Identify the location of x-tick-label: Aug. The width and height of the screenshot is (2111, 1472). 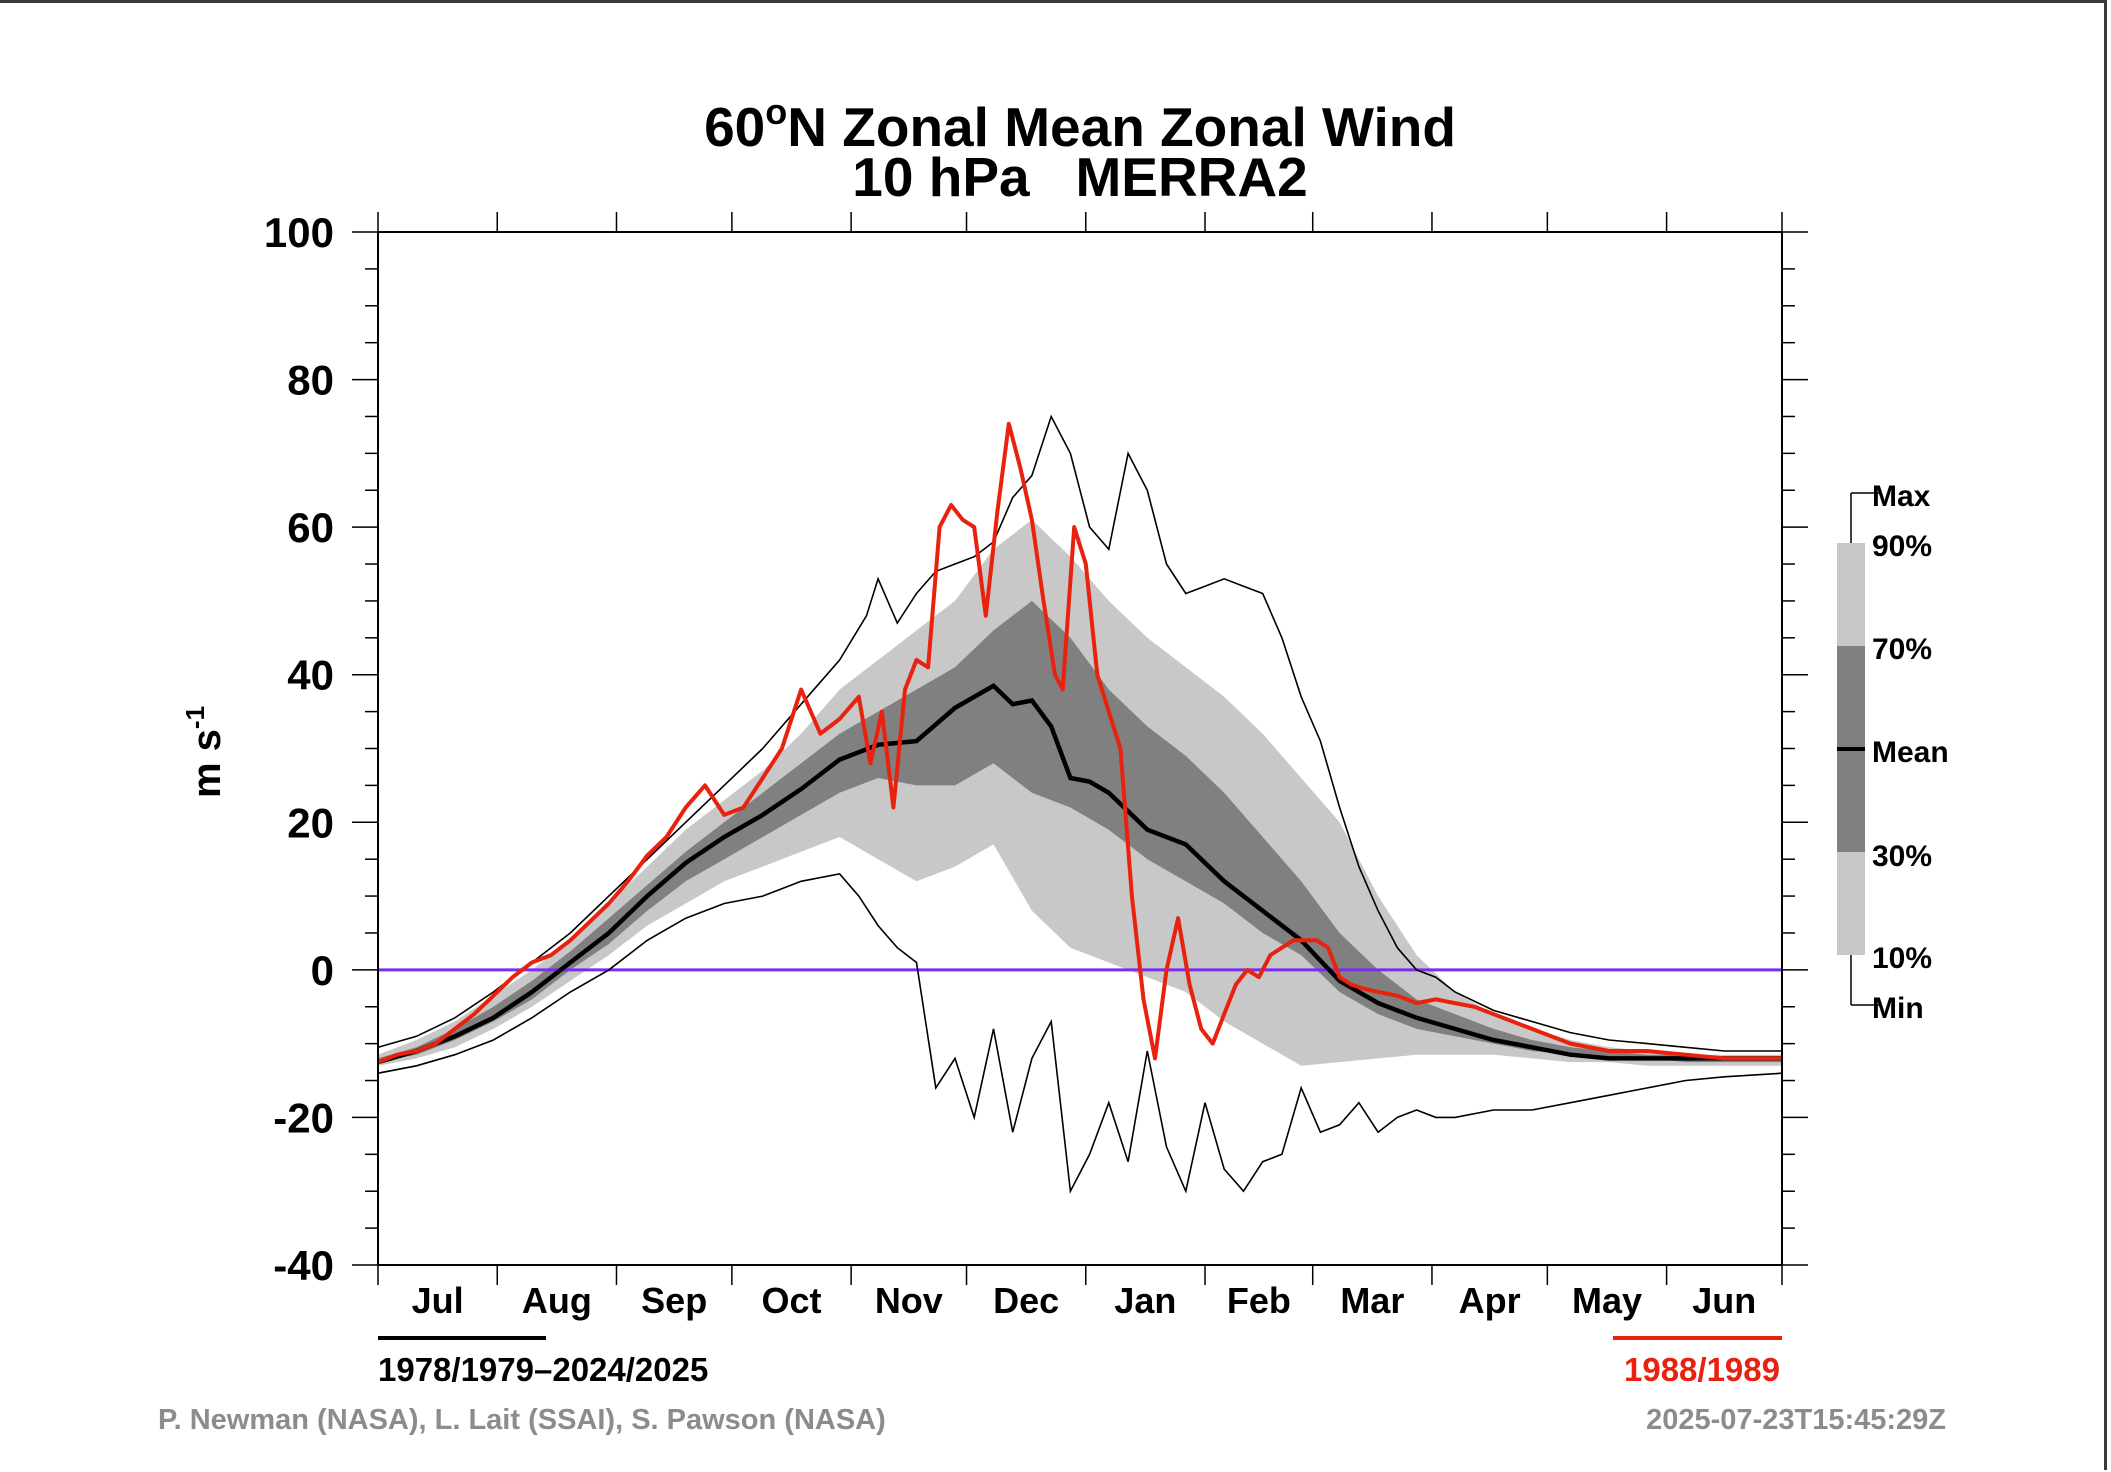
(557, 1300).